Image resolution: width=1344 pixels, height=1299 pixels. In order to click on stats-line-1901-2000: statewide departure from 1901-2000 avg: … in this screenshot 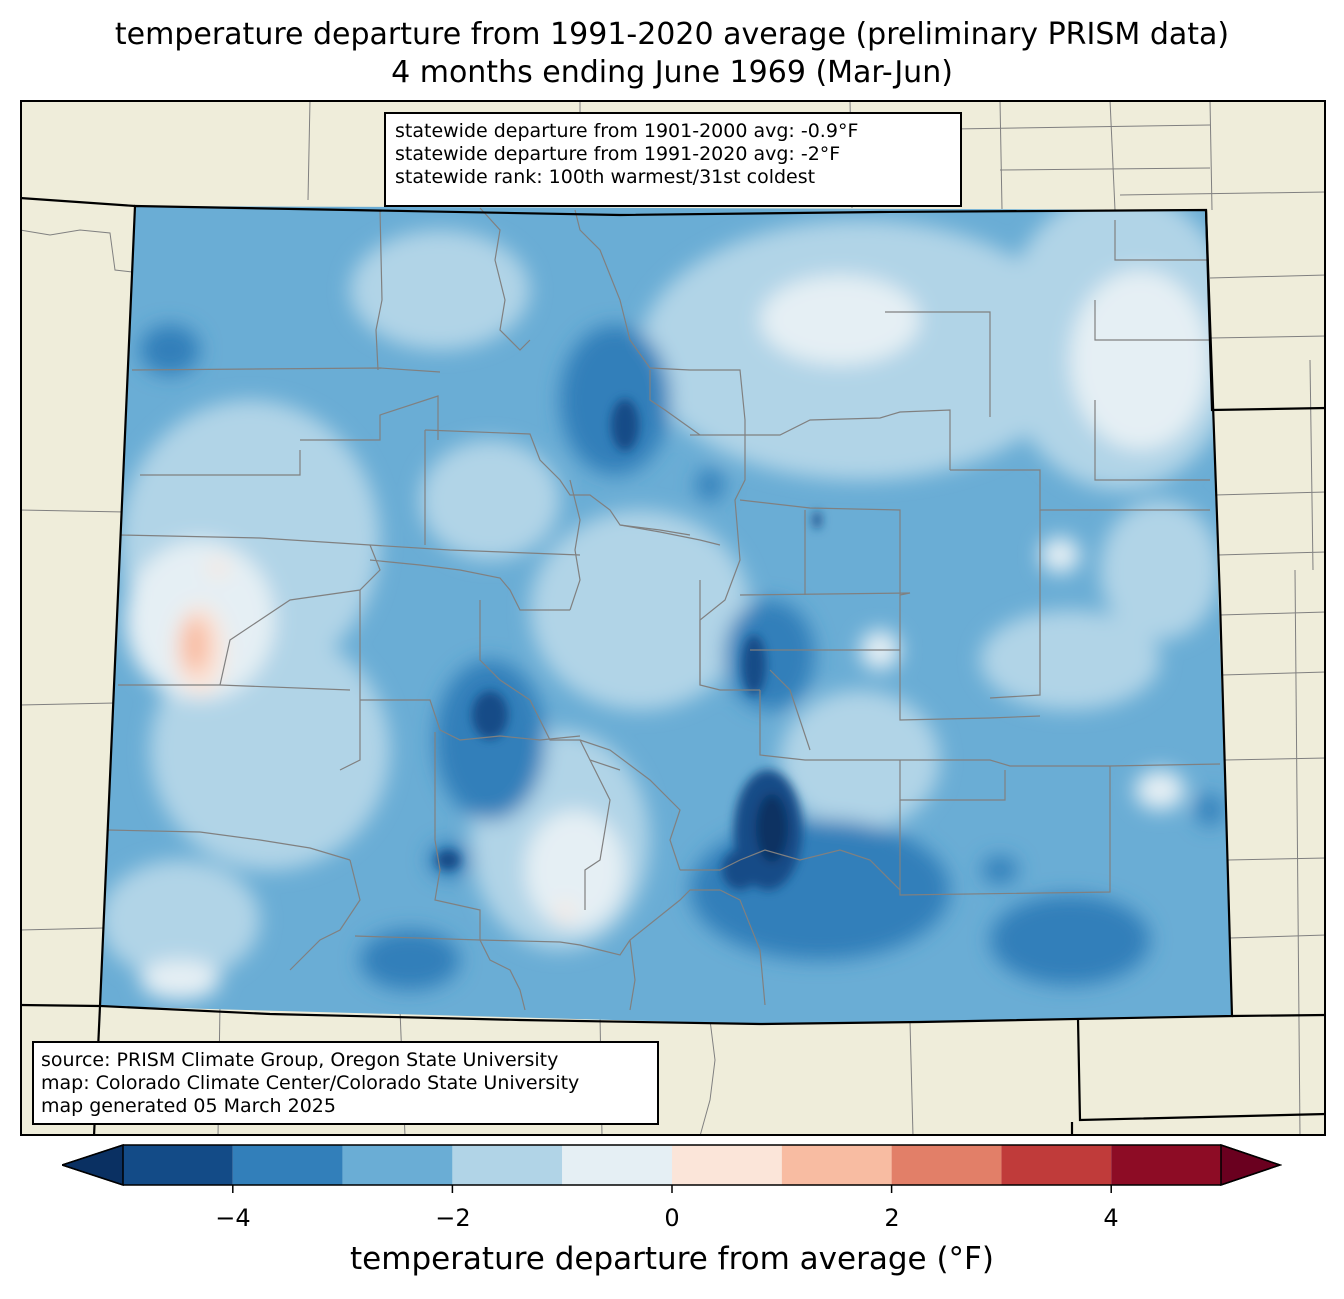, I will do `click(627, 131)`.